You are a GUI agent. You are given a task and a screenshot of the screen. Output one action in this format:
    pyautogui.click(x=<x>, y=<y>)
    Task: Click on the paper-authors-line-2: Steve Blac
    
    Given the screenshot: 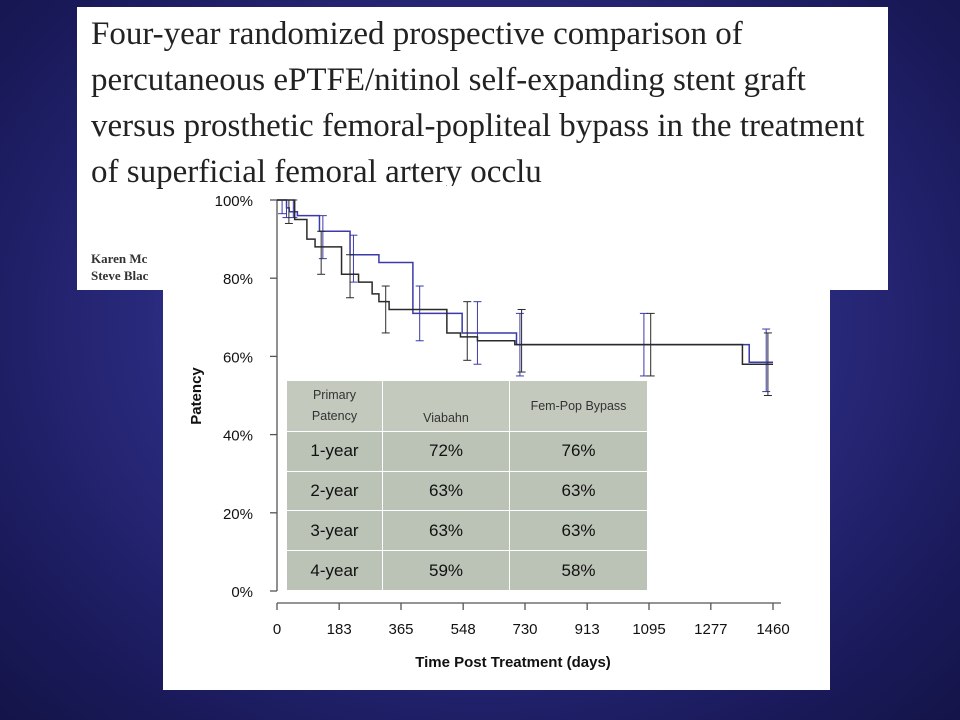 What is the action you would take?
    pyautogui.click(x=120, y=275)
    